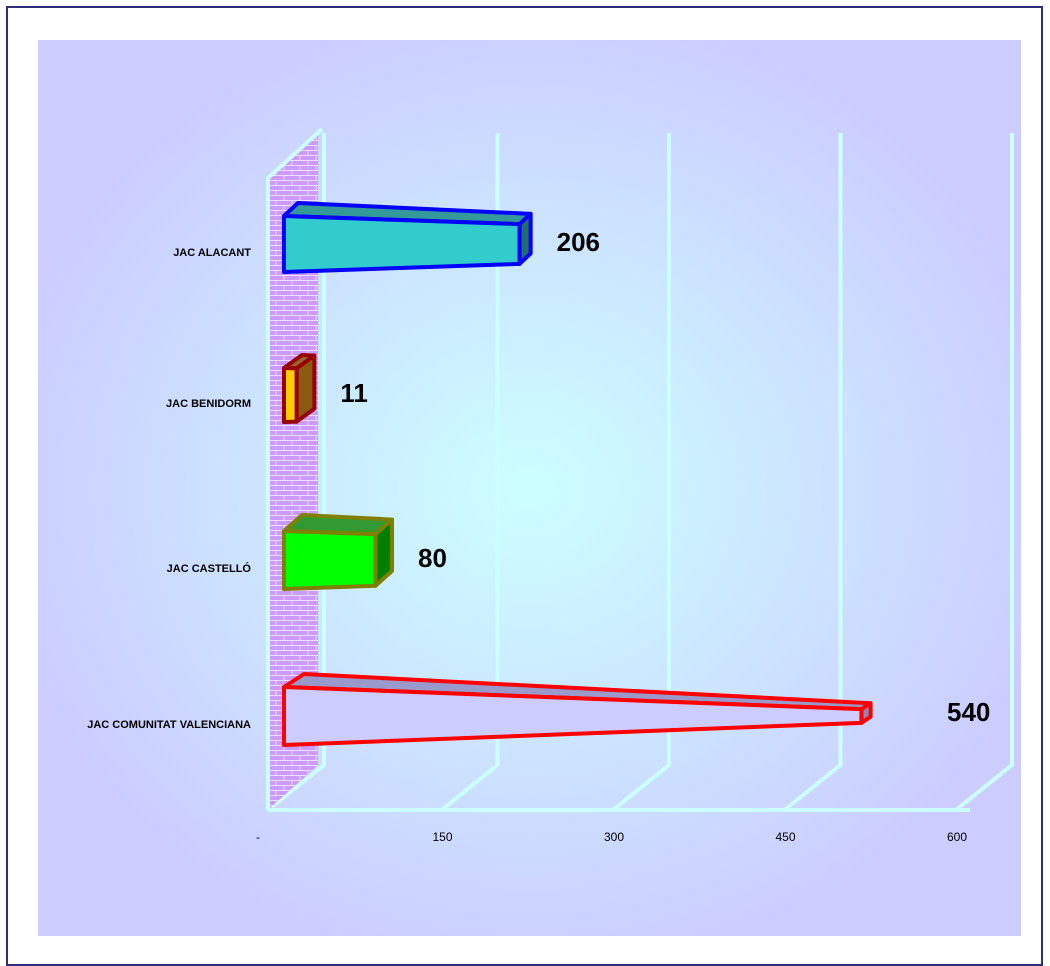  What do you see at coordinates (432, 558) in the screenshot?
I see `data-label-2: 80` at bounding box center [432, 558].